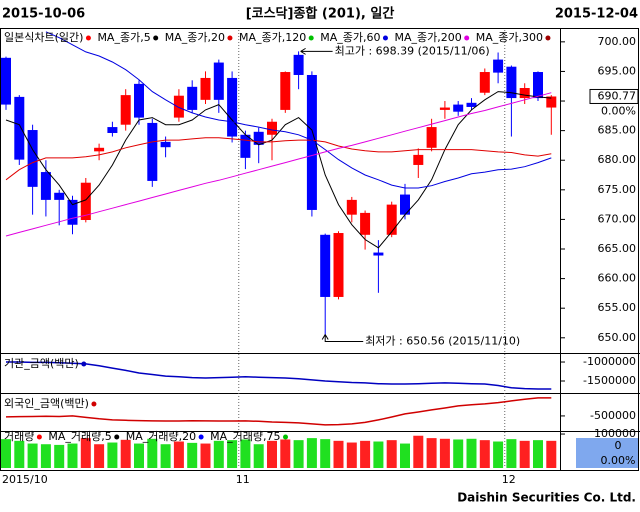 The image size is (640, 512). Describe the element at coordinates (609, 380) in the screenshot. I see `y-tick-label: -1500000` at that location.